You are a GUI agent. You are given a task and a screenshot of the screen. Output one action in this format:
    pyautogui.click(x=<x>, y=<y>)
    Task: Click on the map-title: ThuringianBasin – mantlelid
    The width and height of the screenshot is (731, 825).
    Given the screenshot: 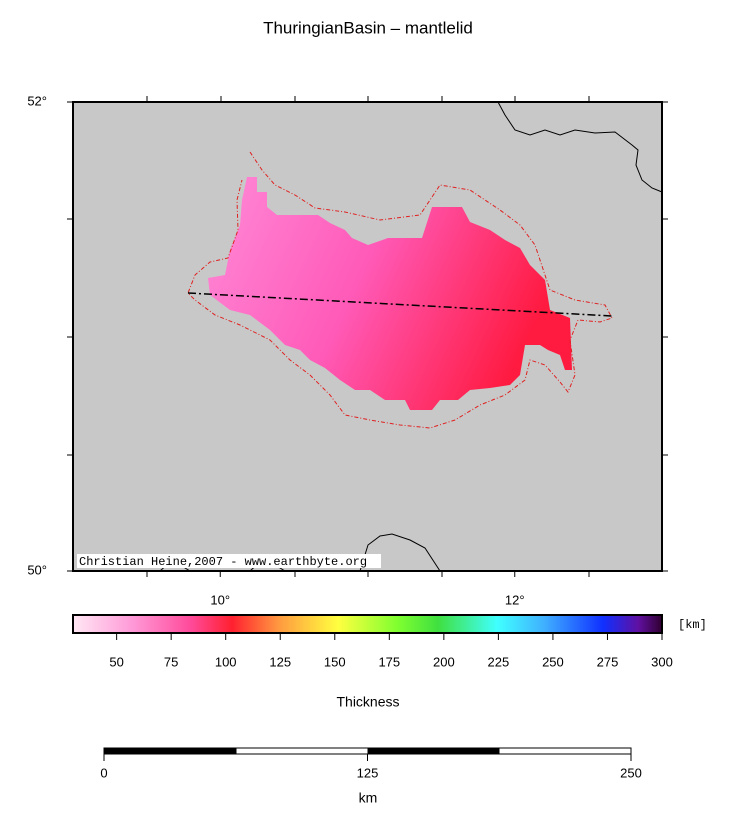 What is the action you would take?
    pyautogui.click(x=368, y=27)
    